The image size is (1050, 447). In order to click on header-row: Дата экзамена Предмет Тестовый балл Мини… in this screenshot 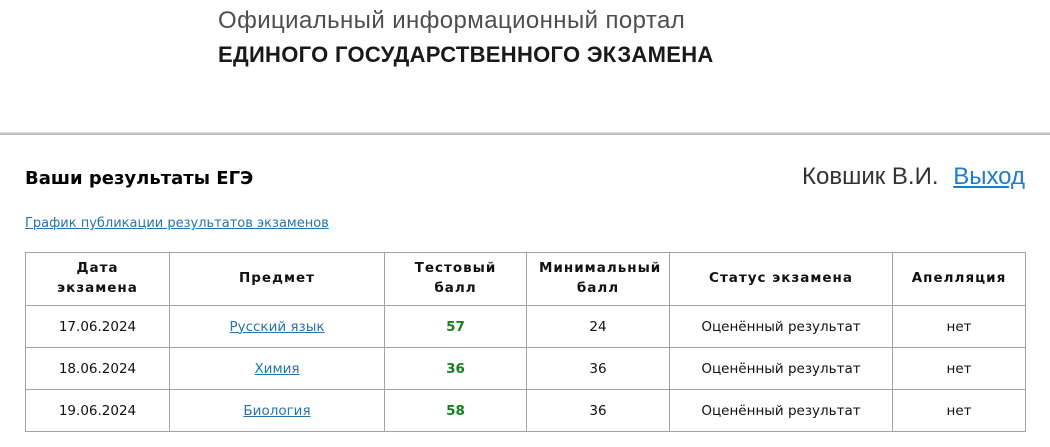, I will do `click(525, 279)`.